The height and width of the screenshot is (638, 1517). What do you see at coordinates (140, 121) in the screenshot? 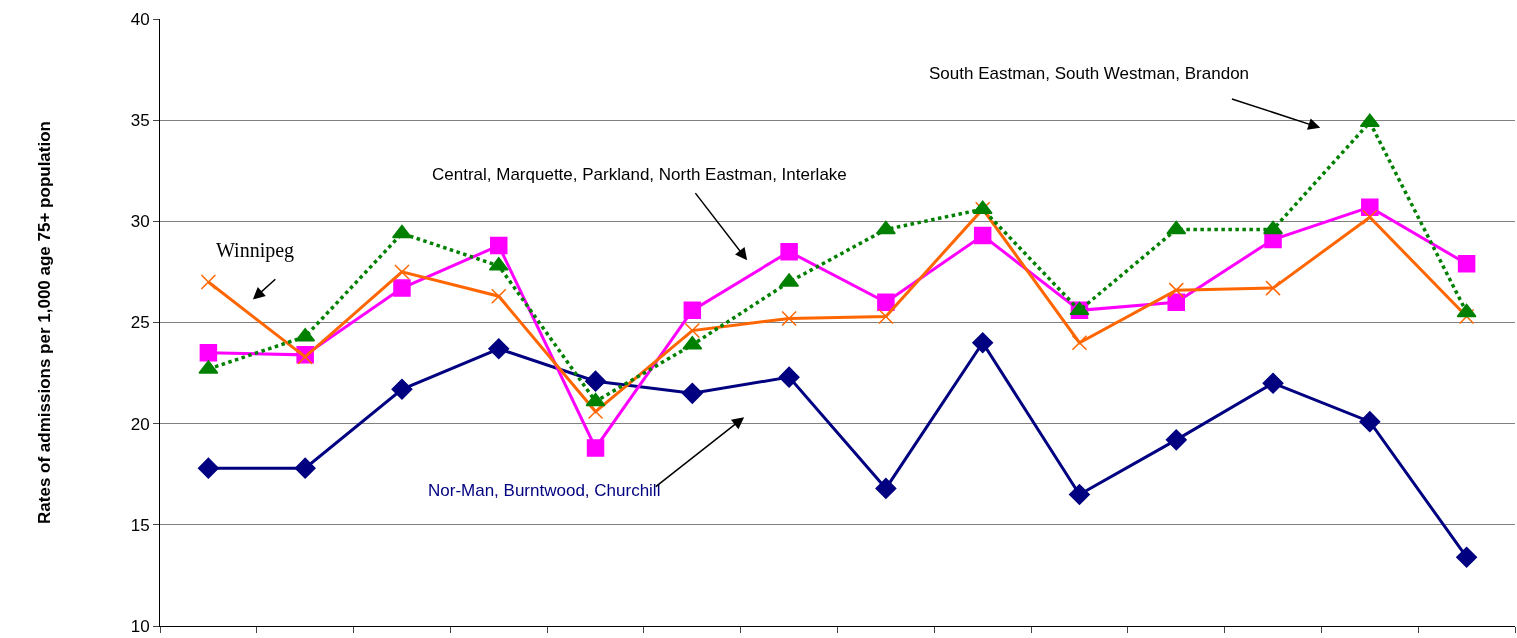
I see `y-tick-label: 35` at bounding box center [140, 121].